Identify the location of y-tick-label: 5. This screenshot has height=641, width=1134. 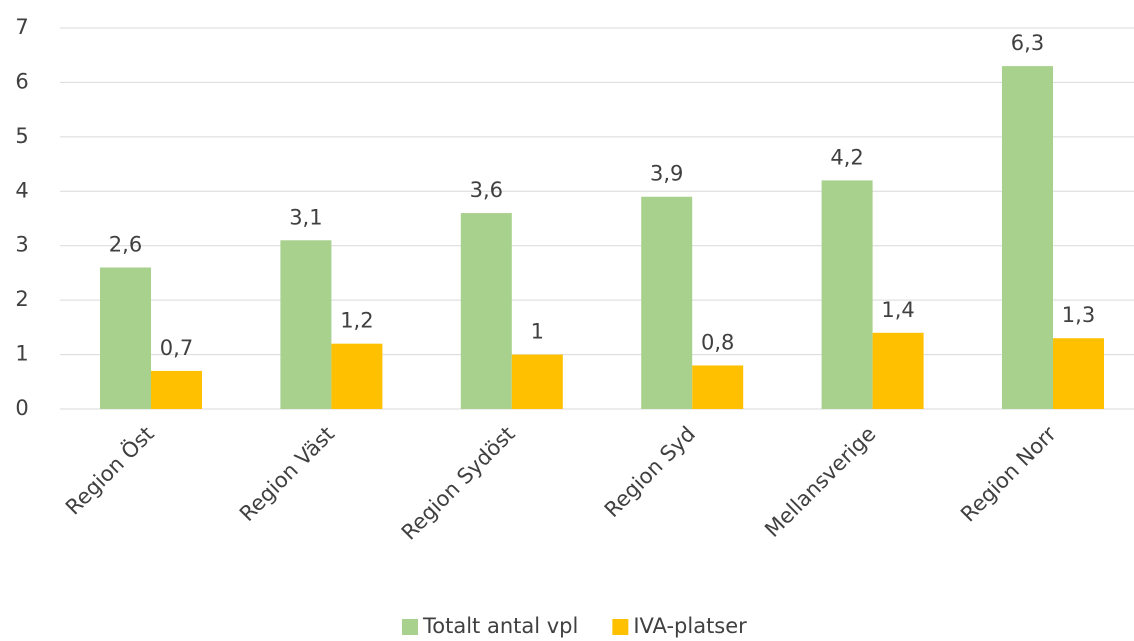
(21, 136).